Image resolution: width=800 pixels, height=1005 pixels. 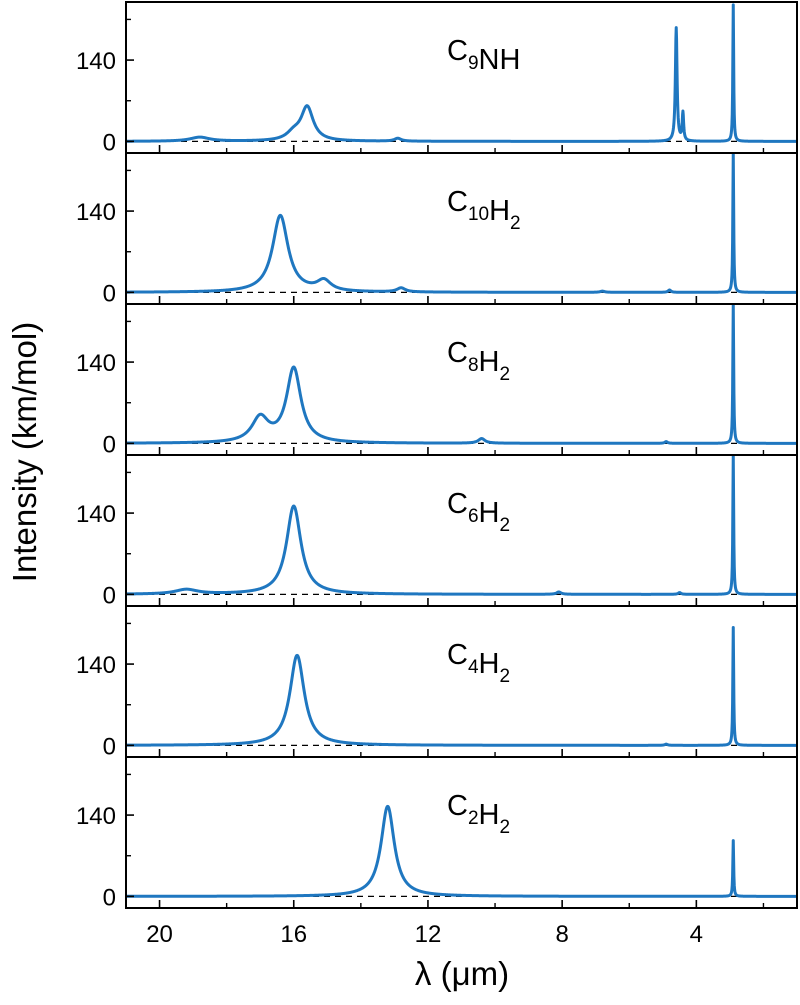 I want to click on x-tick-label: 8, so click(x=561, y=934).